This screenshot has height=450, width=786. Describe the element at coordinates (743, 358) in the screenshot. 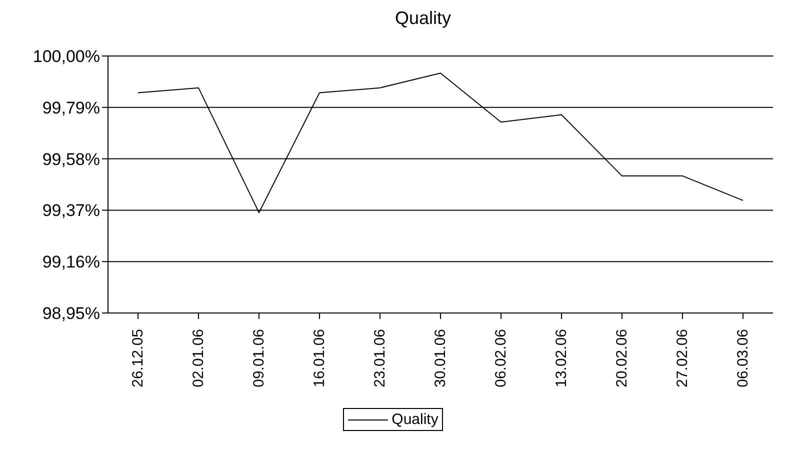

I see `x-tick-label: 06.03.06` at that location.